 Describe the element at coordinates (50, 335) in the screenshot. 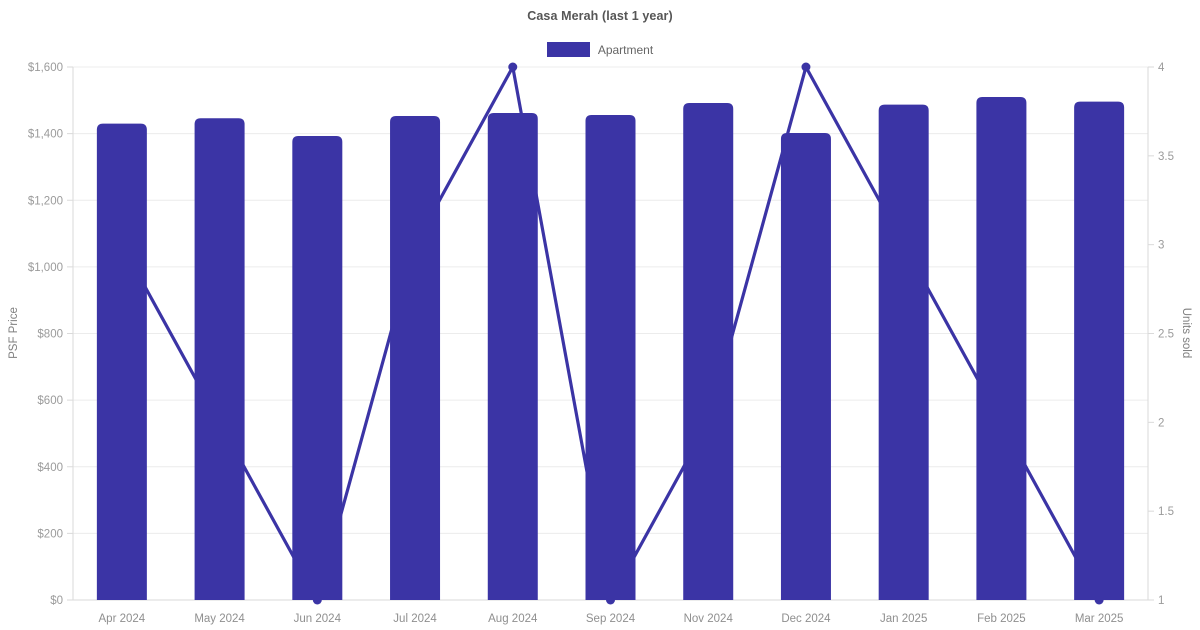

I see `left-axis-tick-label: $800` at that location.